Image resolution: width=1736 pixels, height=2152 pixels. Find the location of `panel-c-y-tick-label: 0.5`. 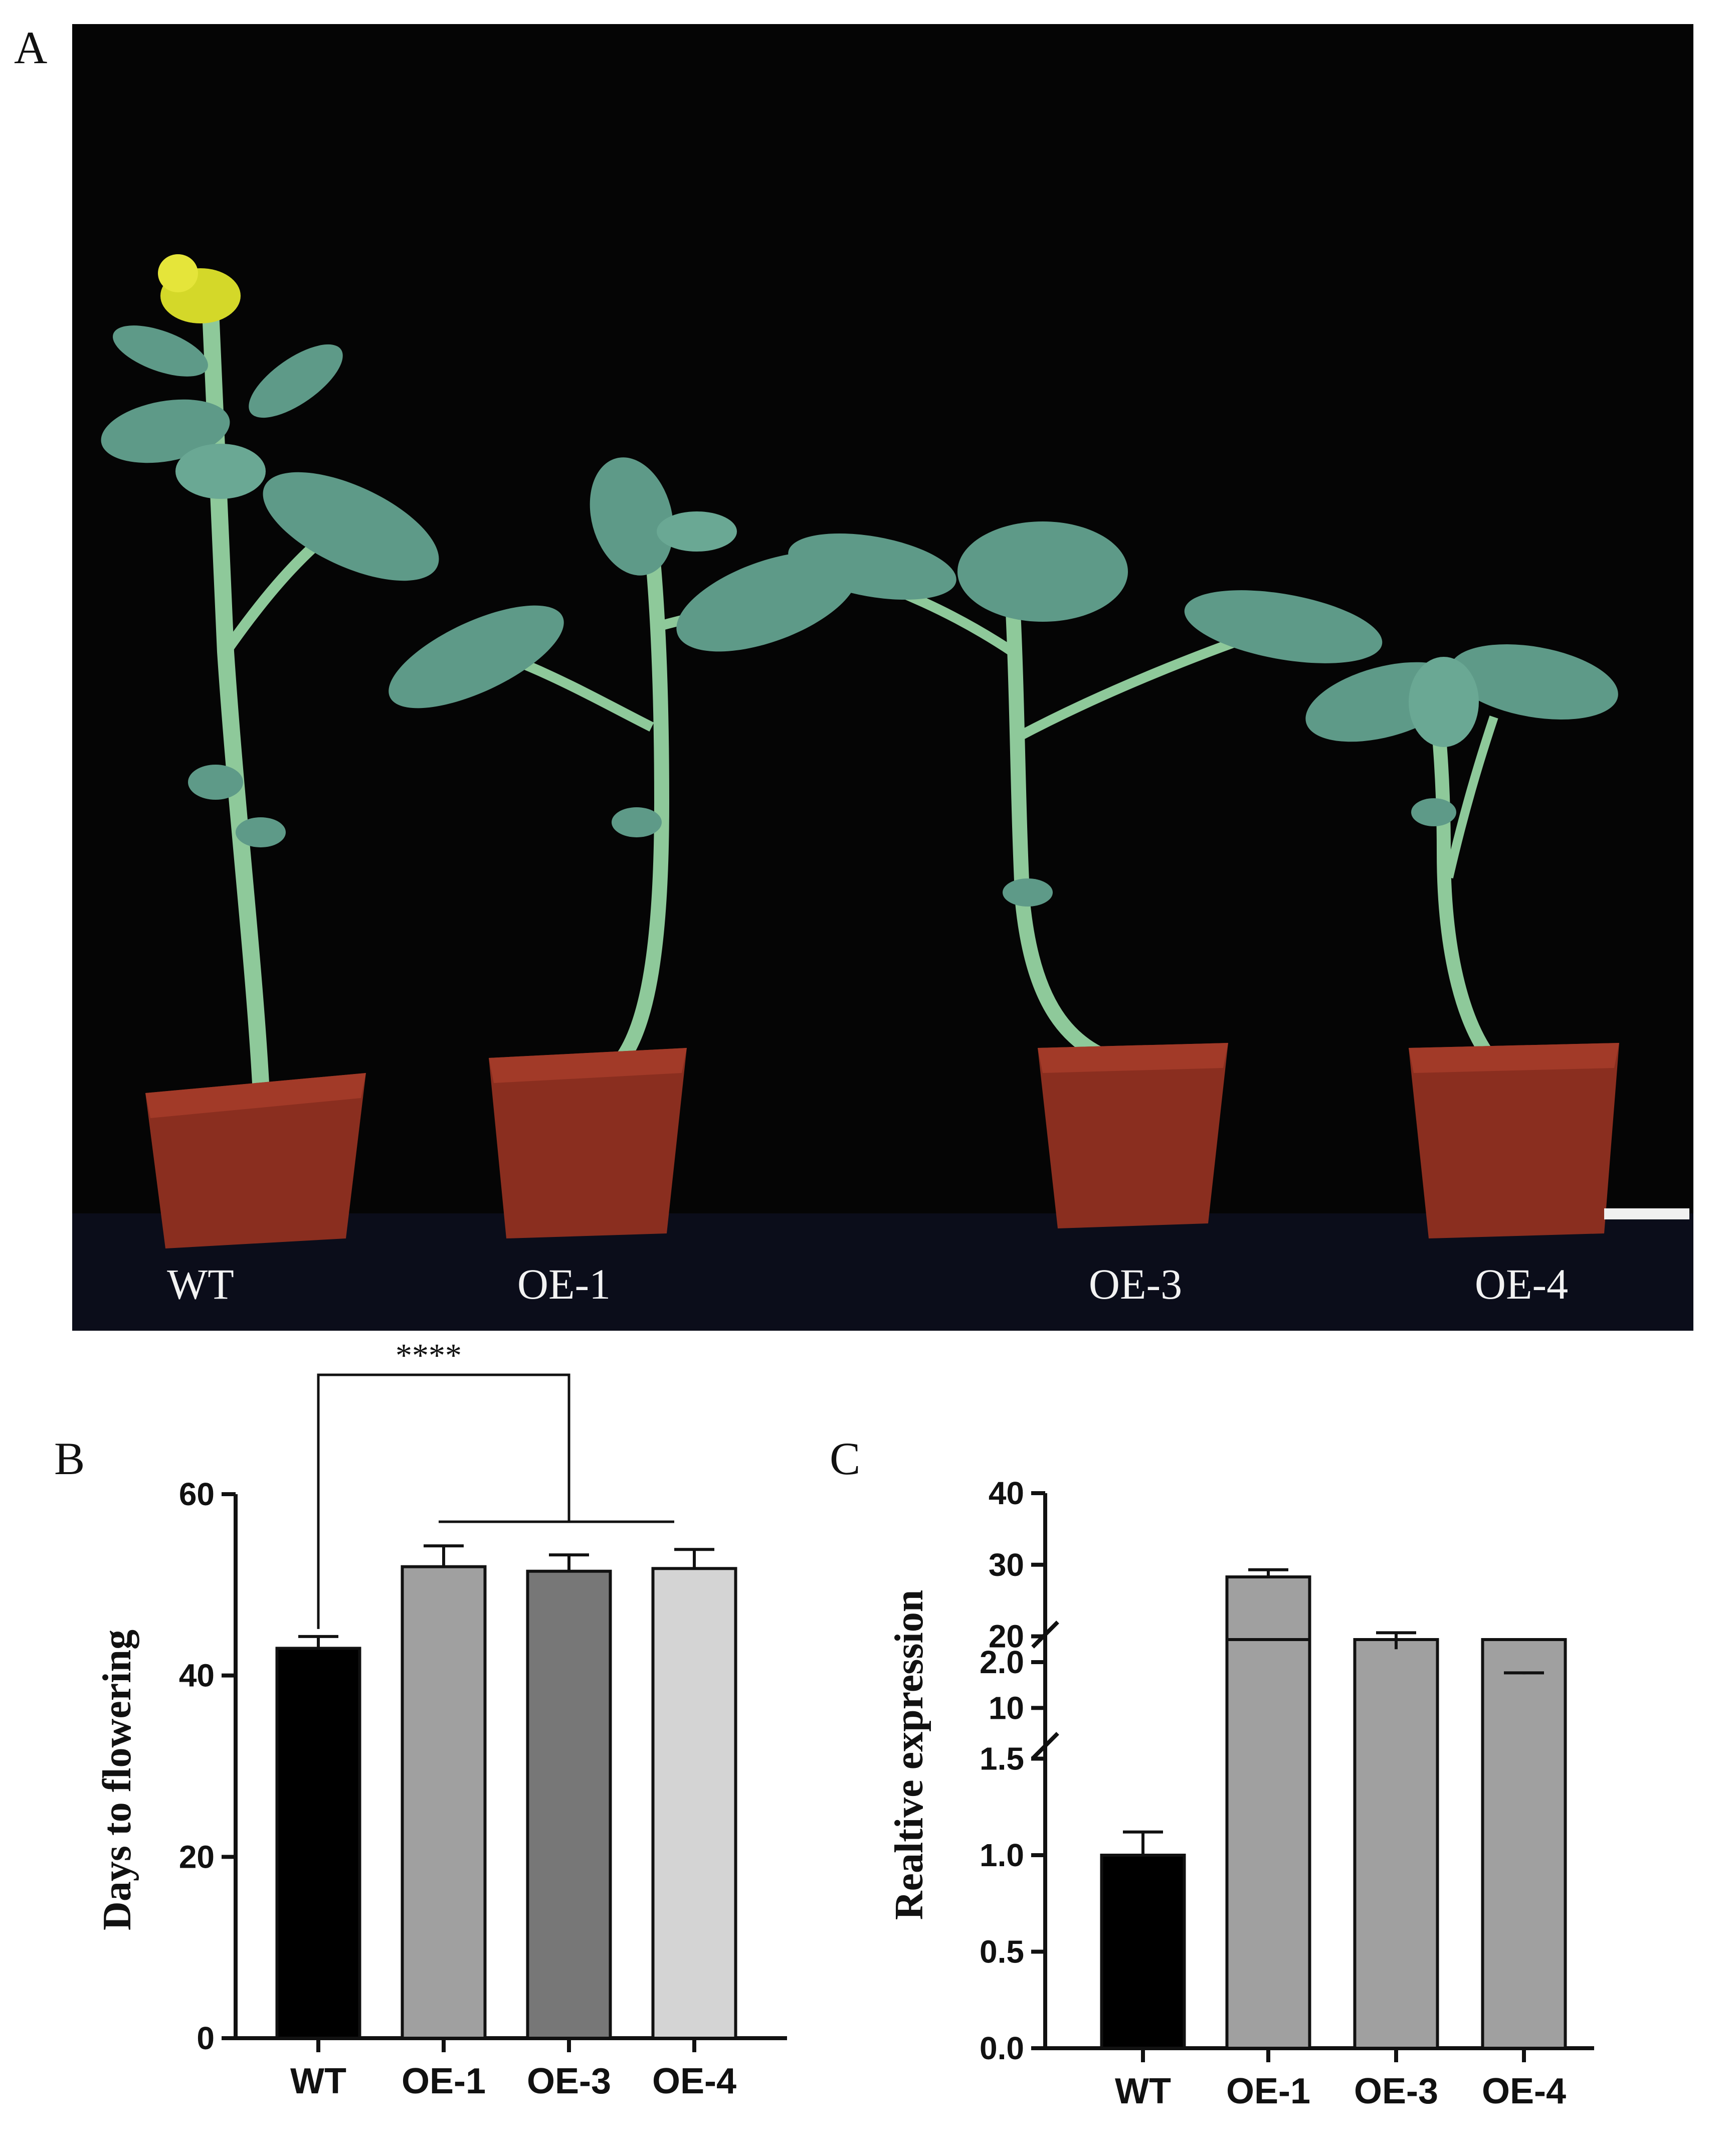

panel-c-y-tick-label: 0.5 is located at coordinates (1002, 1952).